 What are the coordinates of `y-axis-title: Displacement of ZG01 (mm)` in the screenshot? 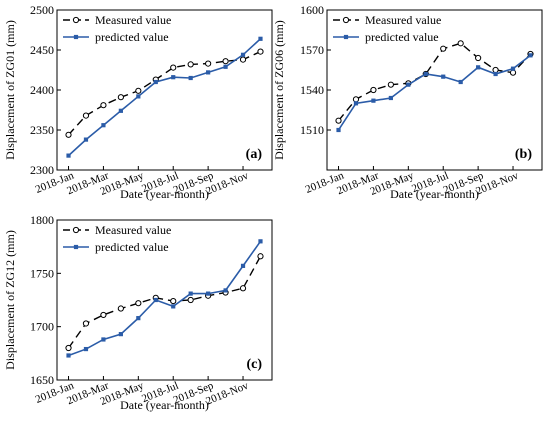 It's located at (10, 90).